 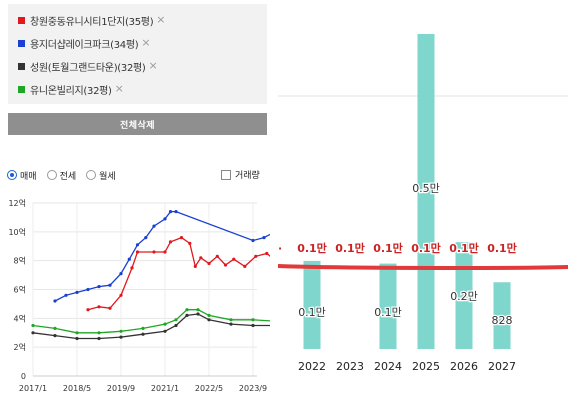 I want to click on bar-value-label: 0.1만, so click(x=312, y=312).